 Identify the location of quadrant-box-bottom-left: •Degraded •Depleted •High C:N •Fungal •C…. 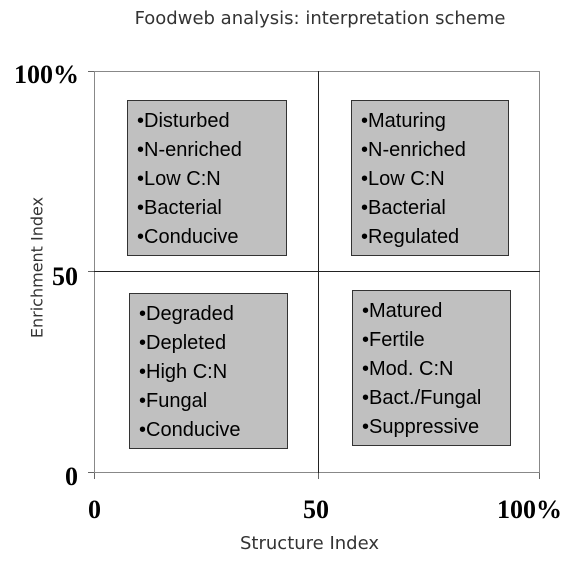
(208, 371).